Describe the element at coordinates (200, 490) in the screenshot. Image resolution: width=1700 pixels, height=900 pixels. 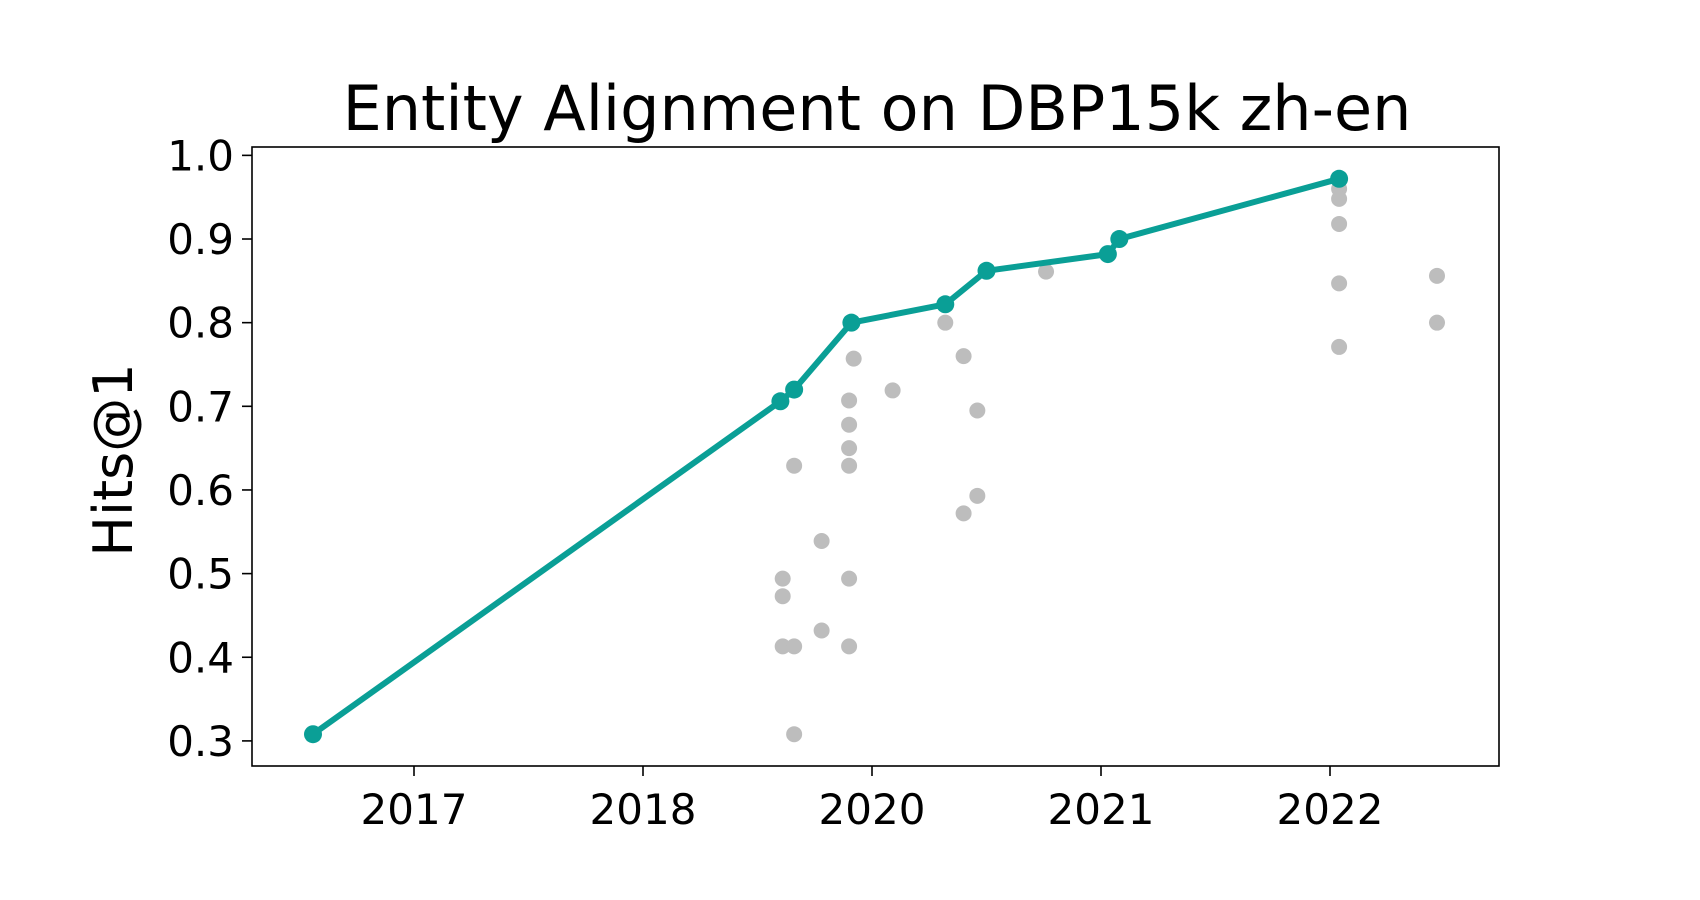
I see `y-tick-label: 0.6` at that location.